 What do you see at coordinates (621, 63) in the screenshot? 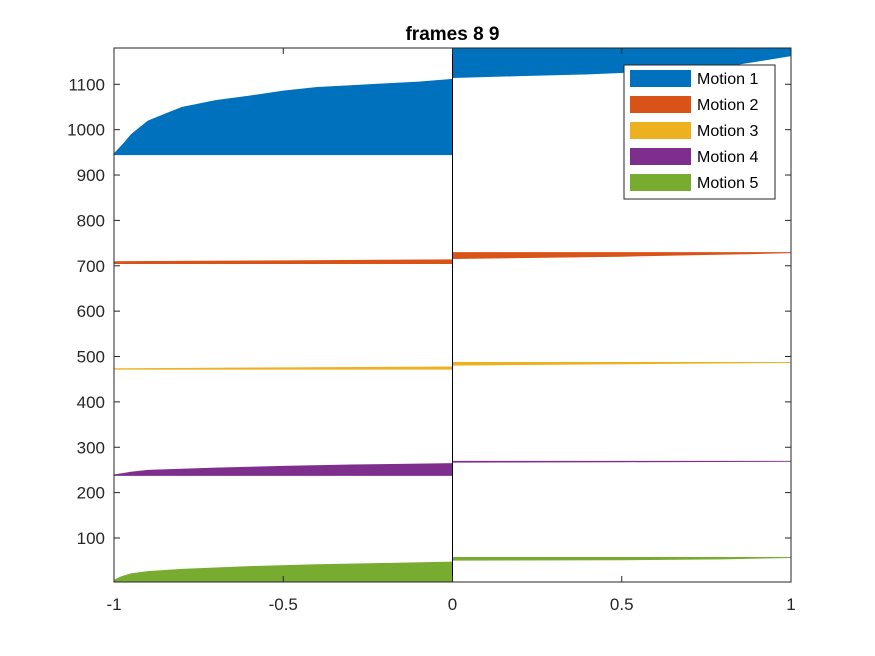
I see `motion-1-right-area` at bounding box center [621, 63].